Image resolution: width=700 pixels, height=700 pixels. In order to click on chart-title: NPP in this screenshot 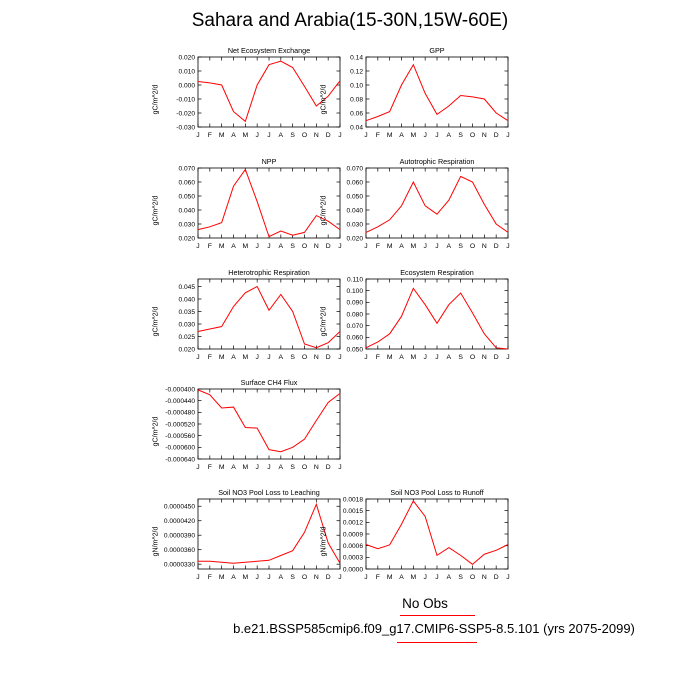, I will do `click(269, 161)`.